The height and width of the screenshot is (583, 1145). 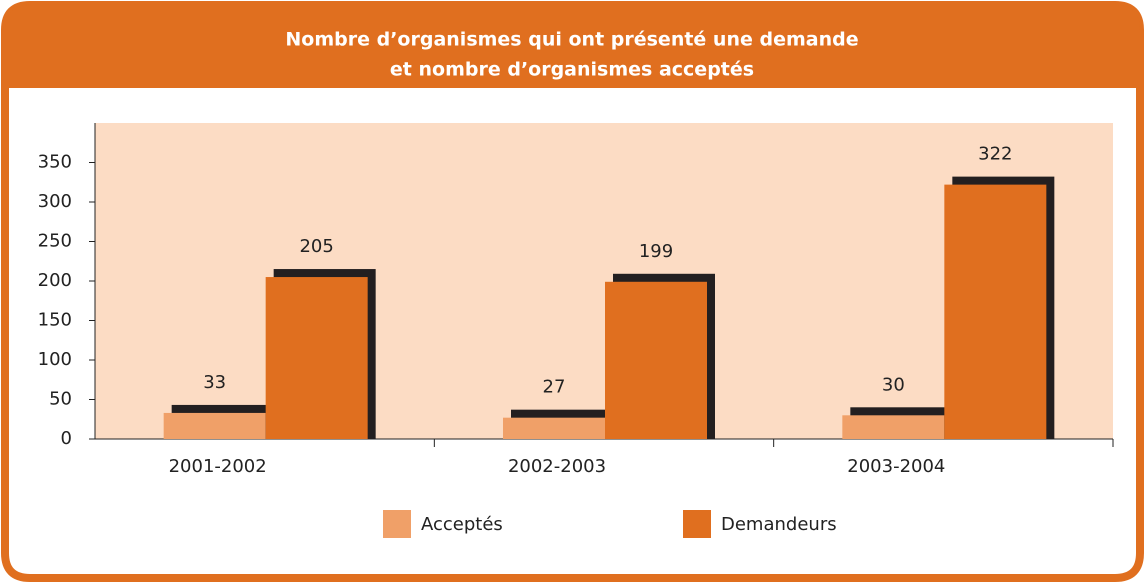 I want to click on x-tick-label: 2002-2003, so click(x=557, y=466).